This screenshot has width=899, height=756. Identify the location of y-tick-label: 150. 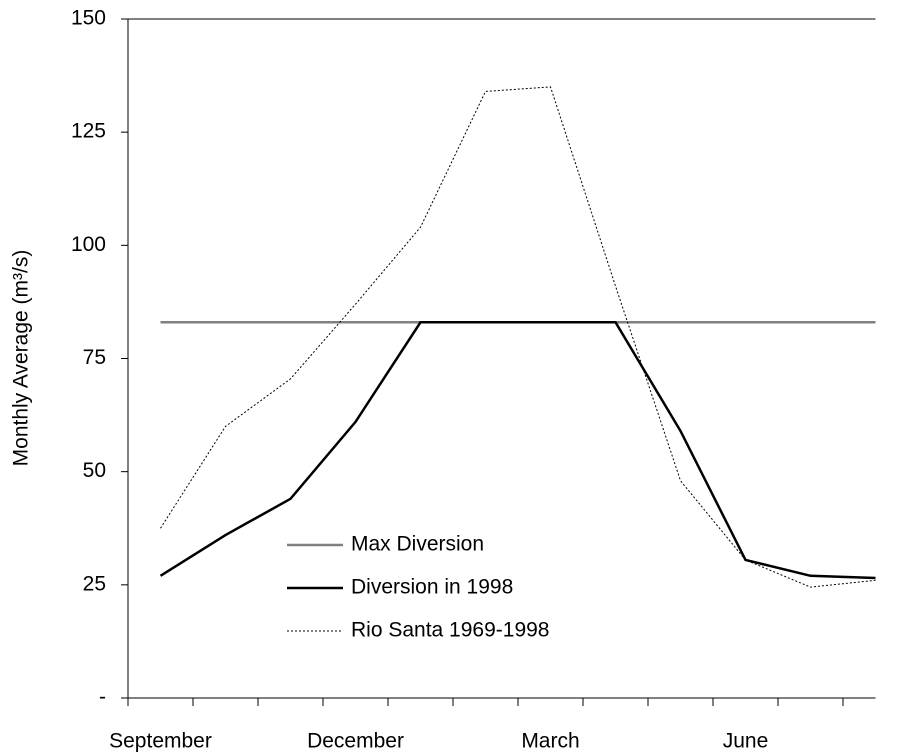
(88, 18).